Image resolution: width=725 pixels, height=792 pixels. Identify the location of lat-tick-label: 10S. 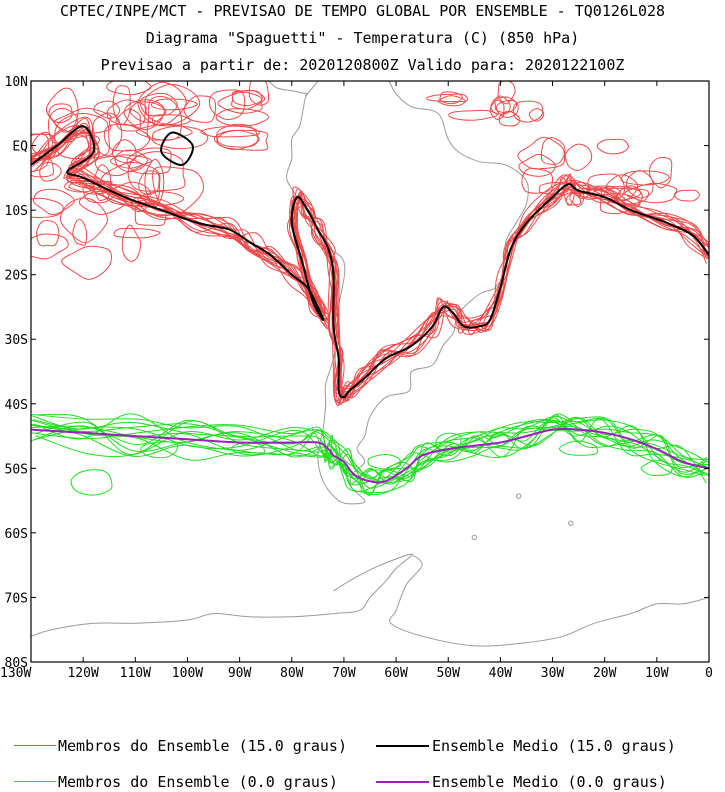
(16, 211).